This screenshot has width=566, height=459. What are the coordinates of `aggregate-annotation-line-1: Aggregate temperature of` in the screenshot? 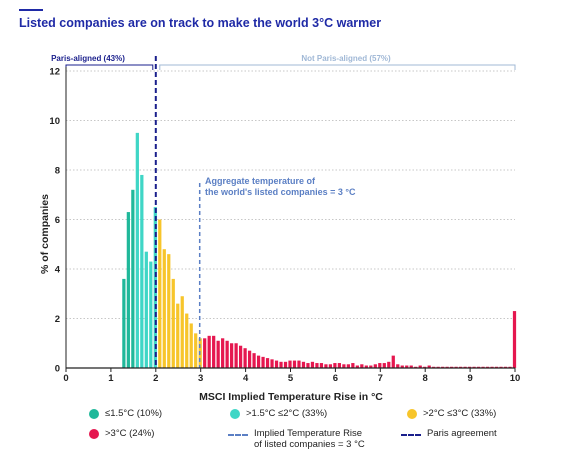 It's located at (260, 181).